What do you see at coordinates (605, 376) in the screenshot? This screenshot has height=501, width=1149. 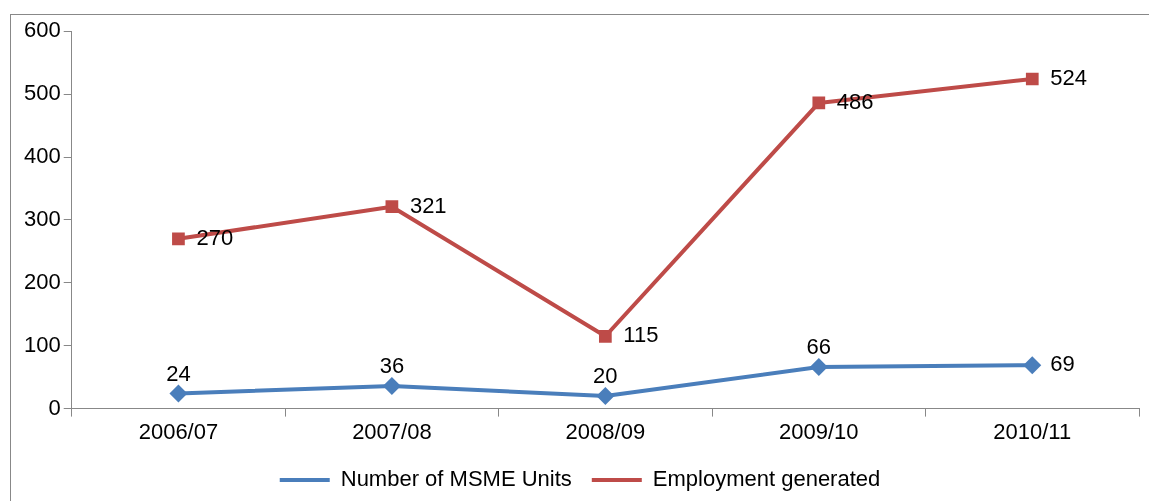 I see `data-label: 20` at bounding box center [605, 376].